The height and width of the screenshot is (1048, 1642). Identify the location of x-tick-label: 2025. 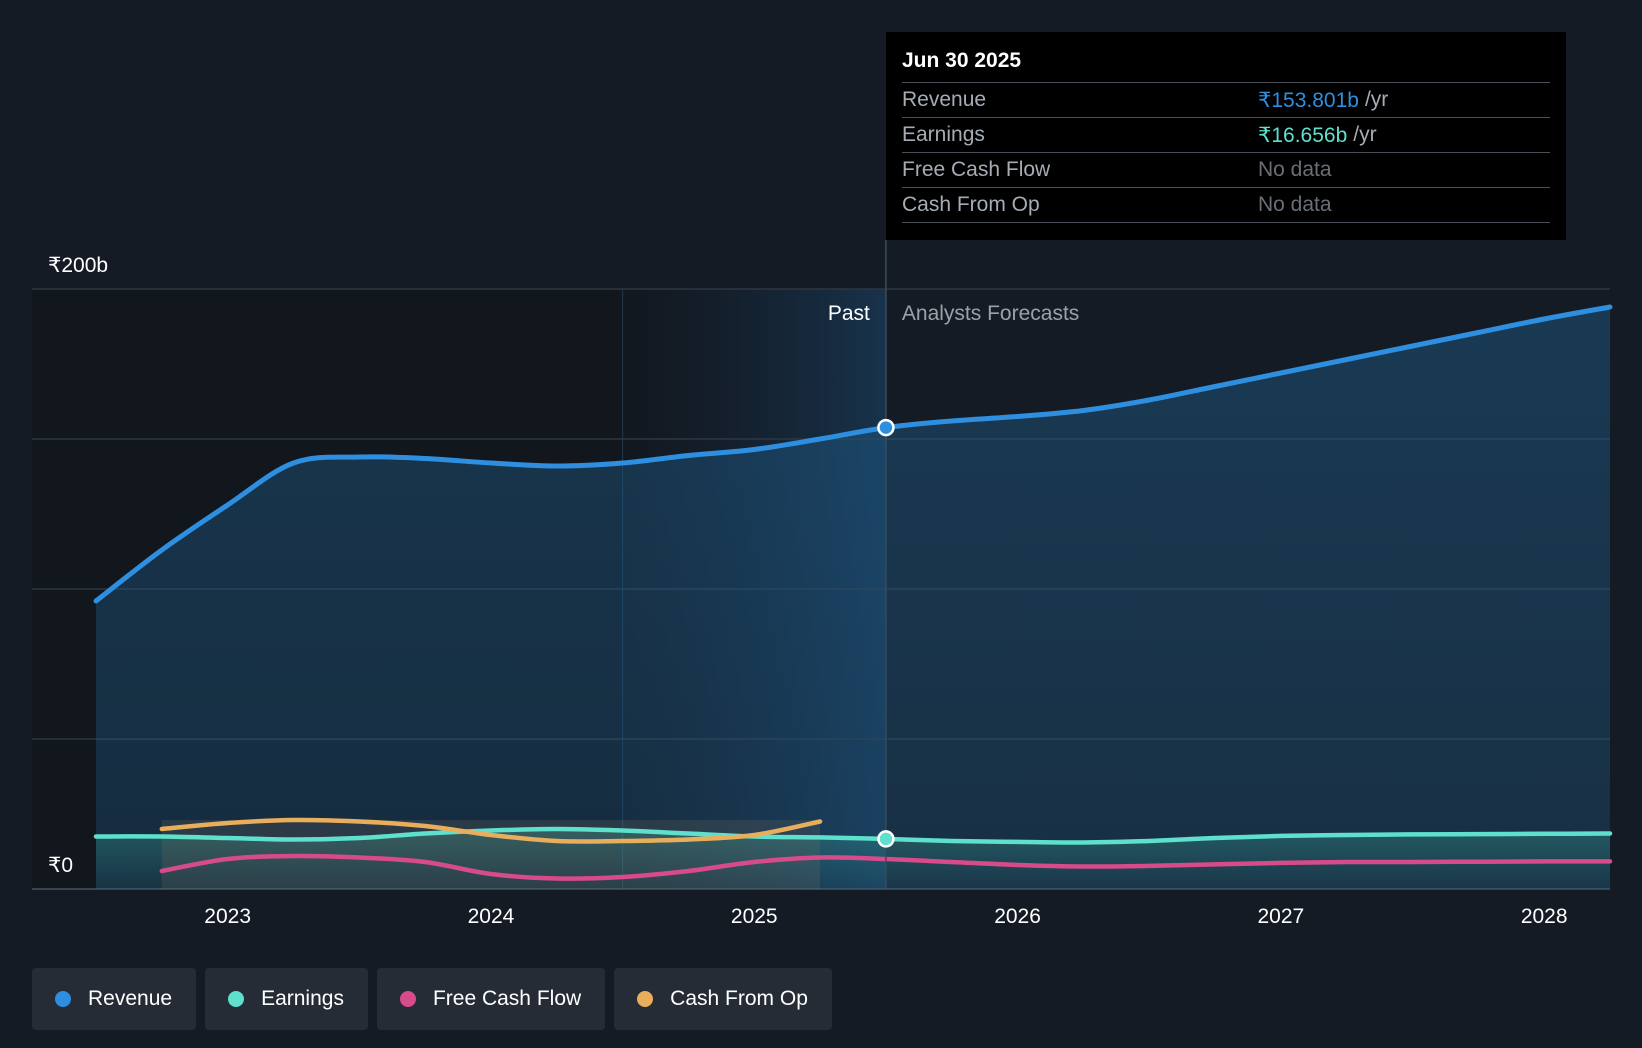
(754, 916).